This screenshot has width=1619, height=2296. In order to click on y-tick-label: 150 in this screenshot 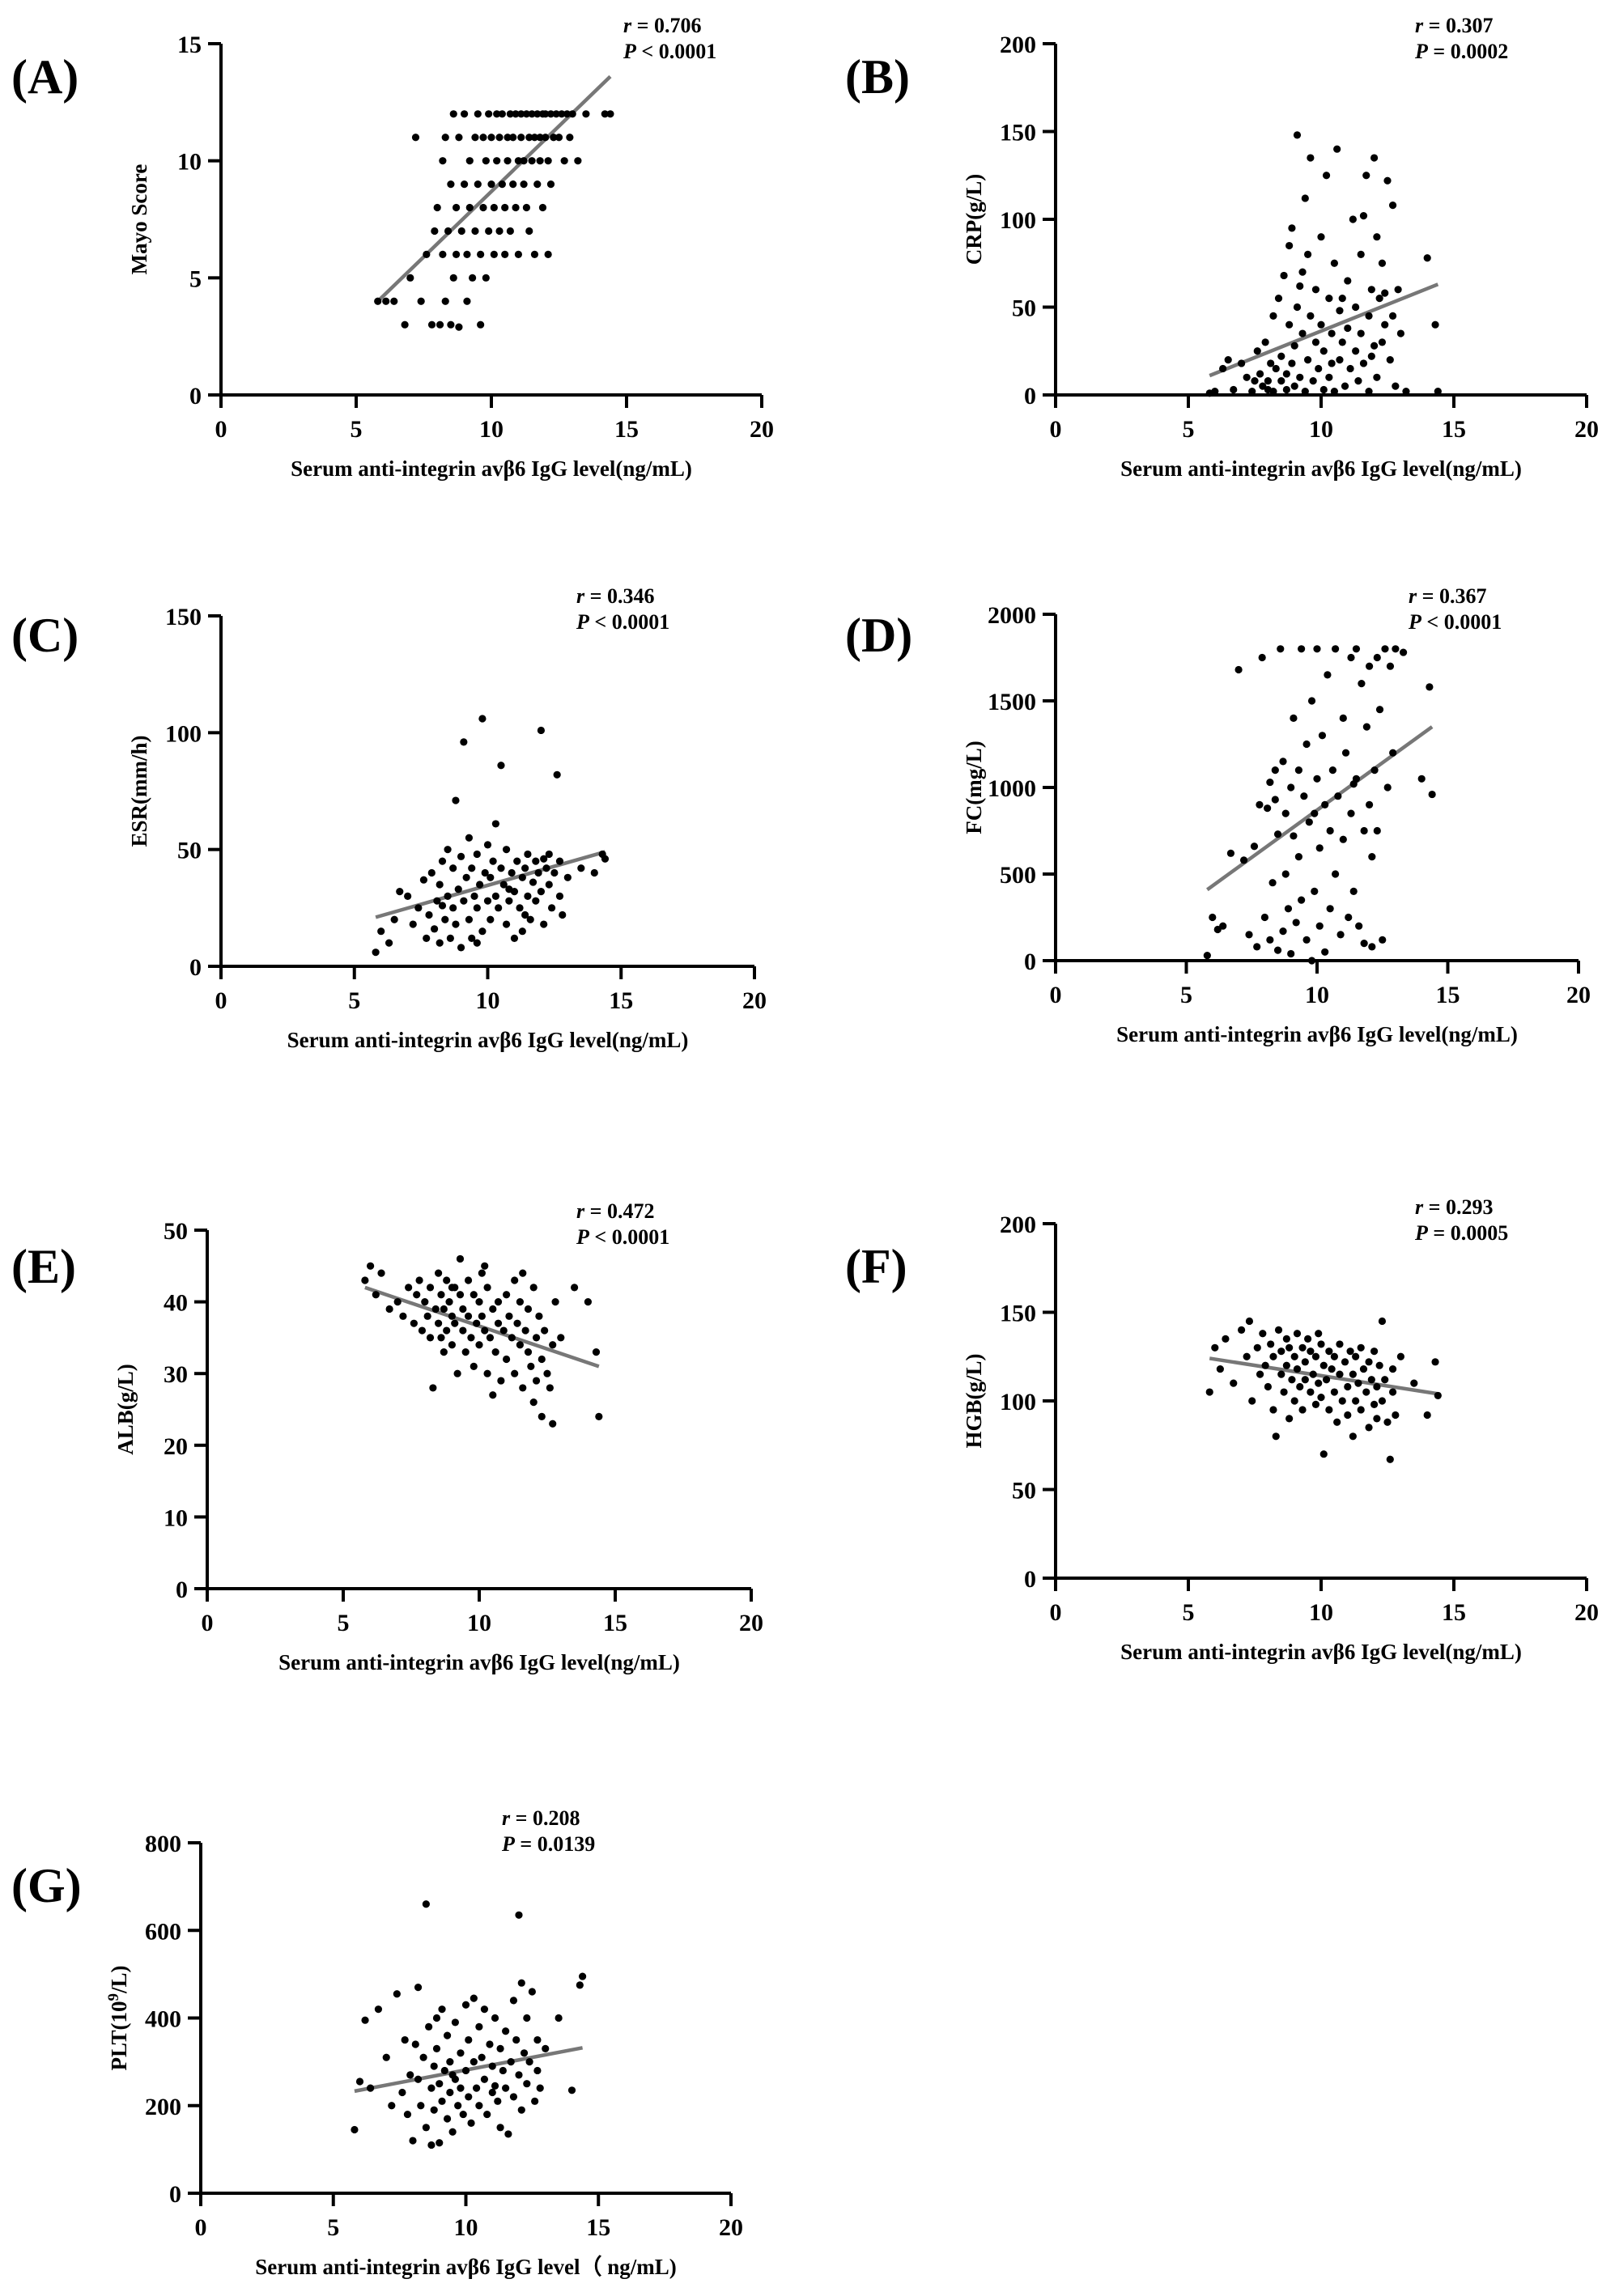, I will do `click(1018, 1314)`.